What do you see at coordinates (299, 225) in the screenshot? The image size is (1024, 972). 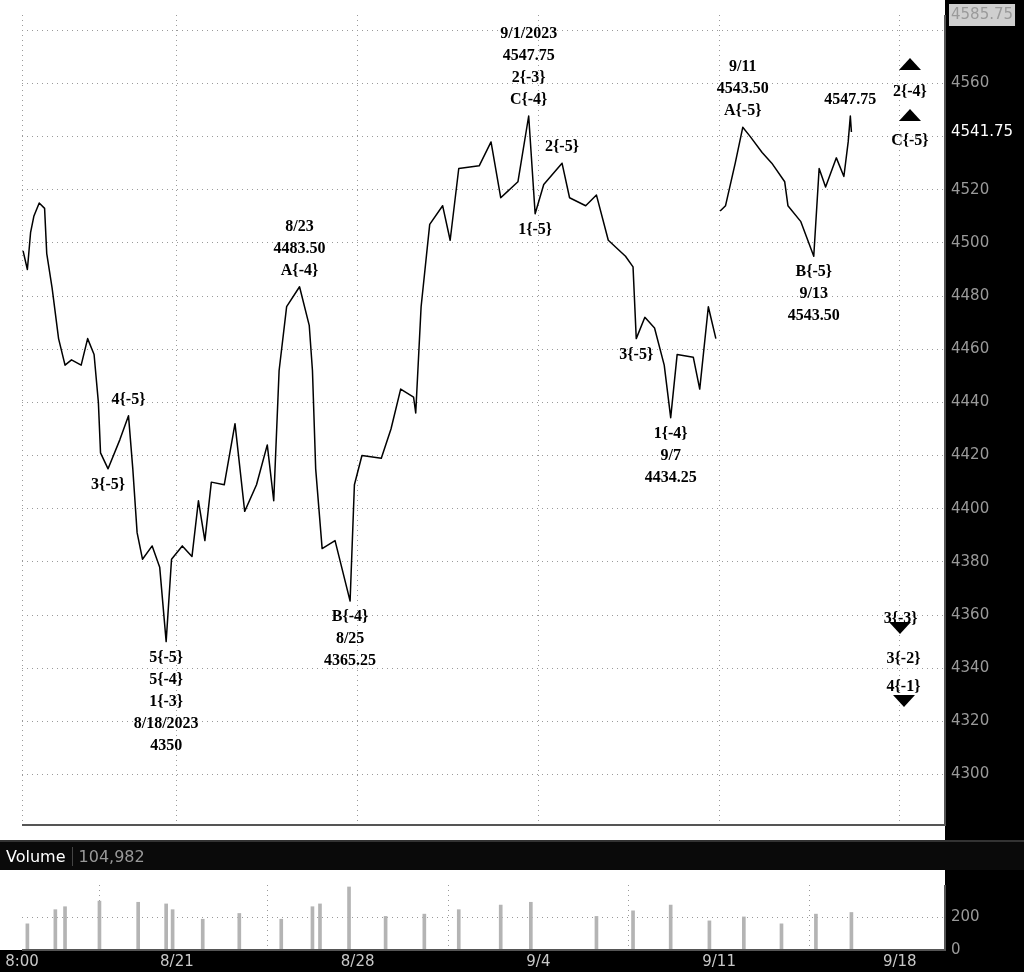 I see `annotation: 8/23` at bounding box center [299, 225].